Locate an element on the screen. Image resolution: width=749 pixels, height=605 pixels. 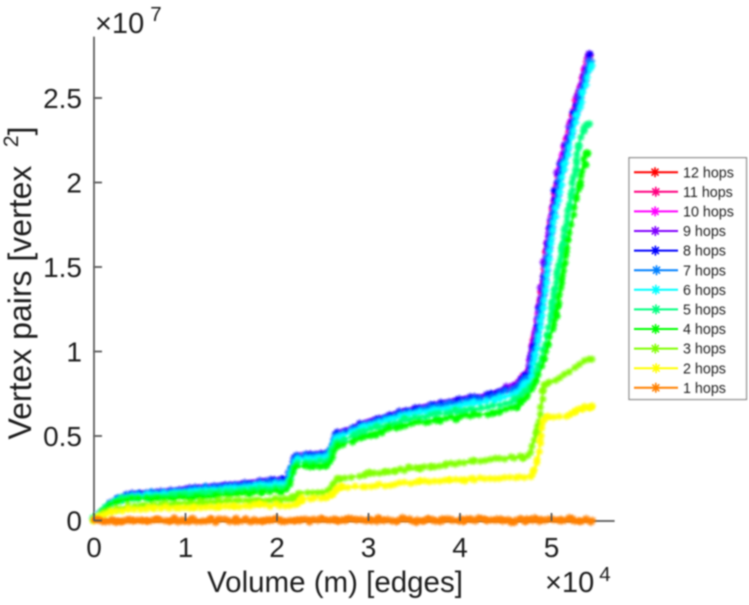
svg-text: 7 hops is located at coordinates (704, 271).